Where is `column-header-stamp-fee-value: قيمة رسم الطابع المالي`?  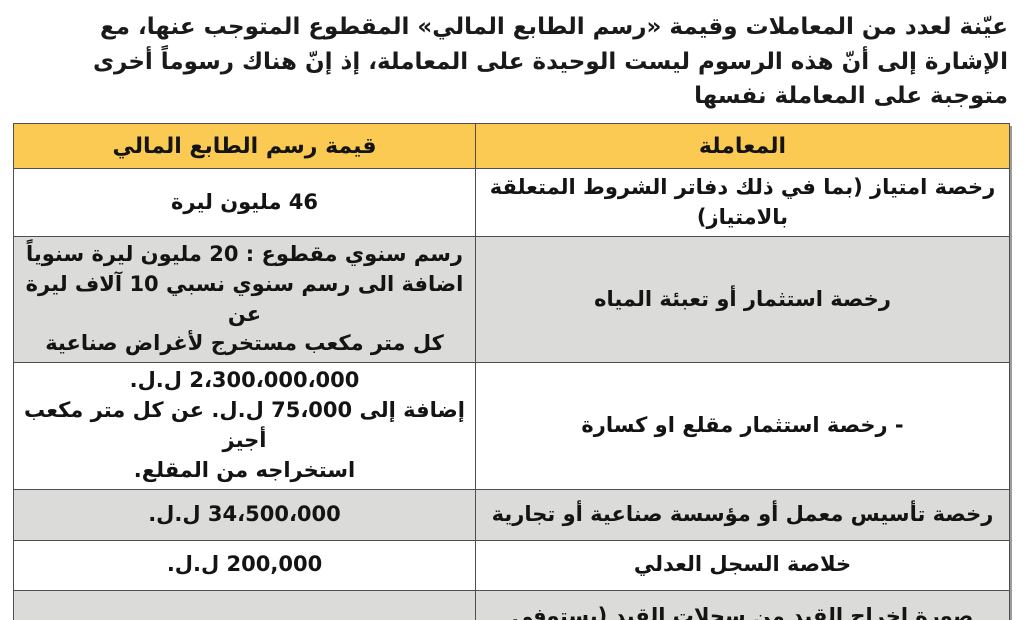
column-header-stamp-fee-value: قيمة رسم الطابع المالي is located at coordinates (244, 146).